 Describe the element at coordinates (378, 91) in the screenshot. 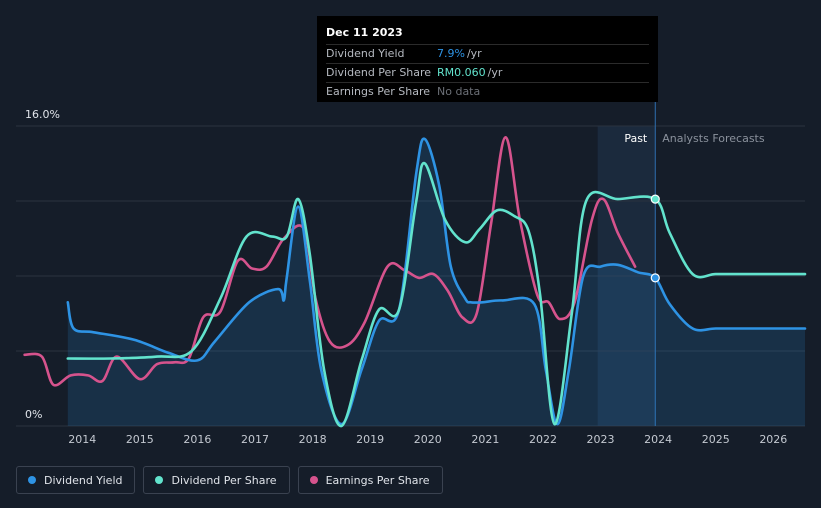

I see `tooltip-label: Earnings Per Share` at that location.